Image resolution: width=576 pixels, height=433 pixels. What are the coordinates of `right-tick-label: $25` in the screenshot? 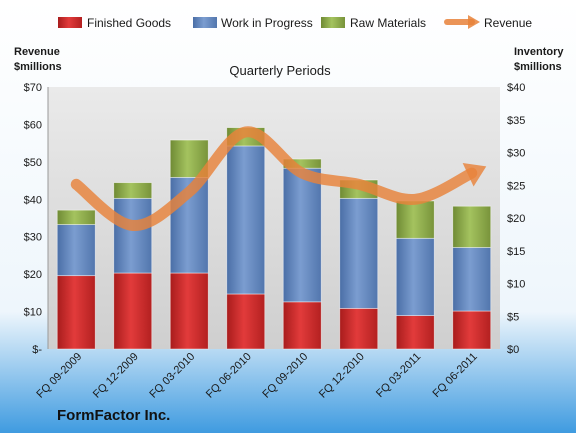 It's located at (516, 186).